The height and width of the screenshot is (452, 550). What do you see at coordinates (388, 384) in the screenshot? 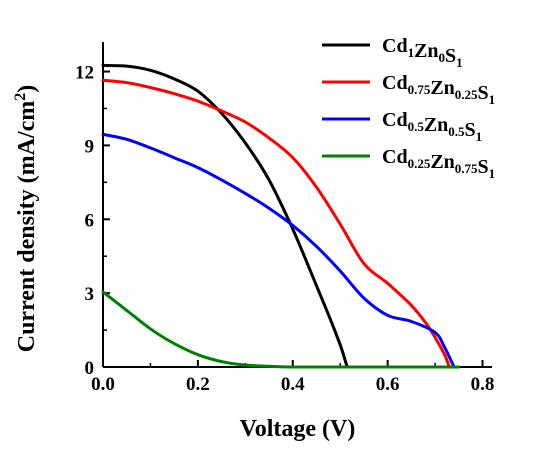
I see `x-tick-label: 0.6` at bounding box center [388, 384].